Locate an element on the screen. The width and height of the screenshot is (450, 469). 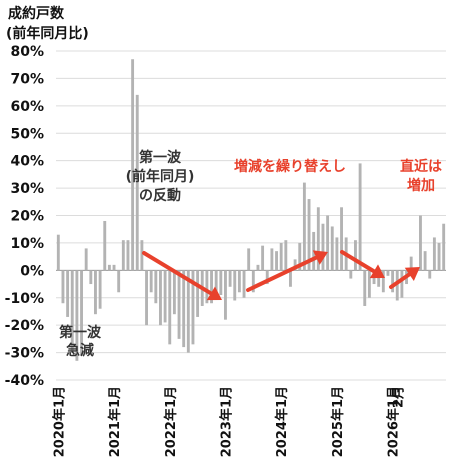
annotation-text: 直近は is located at coordinates (421, 166).